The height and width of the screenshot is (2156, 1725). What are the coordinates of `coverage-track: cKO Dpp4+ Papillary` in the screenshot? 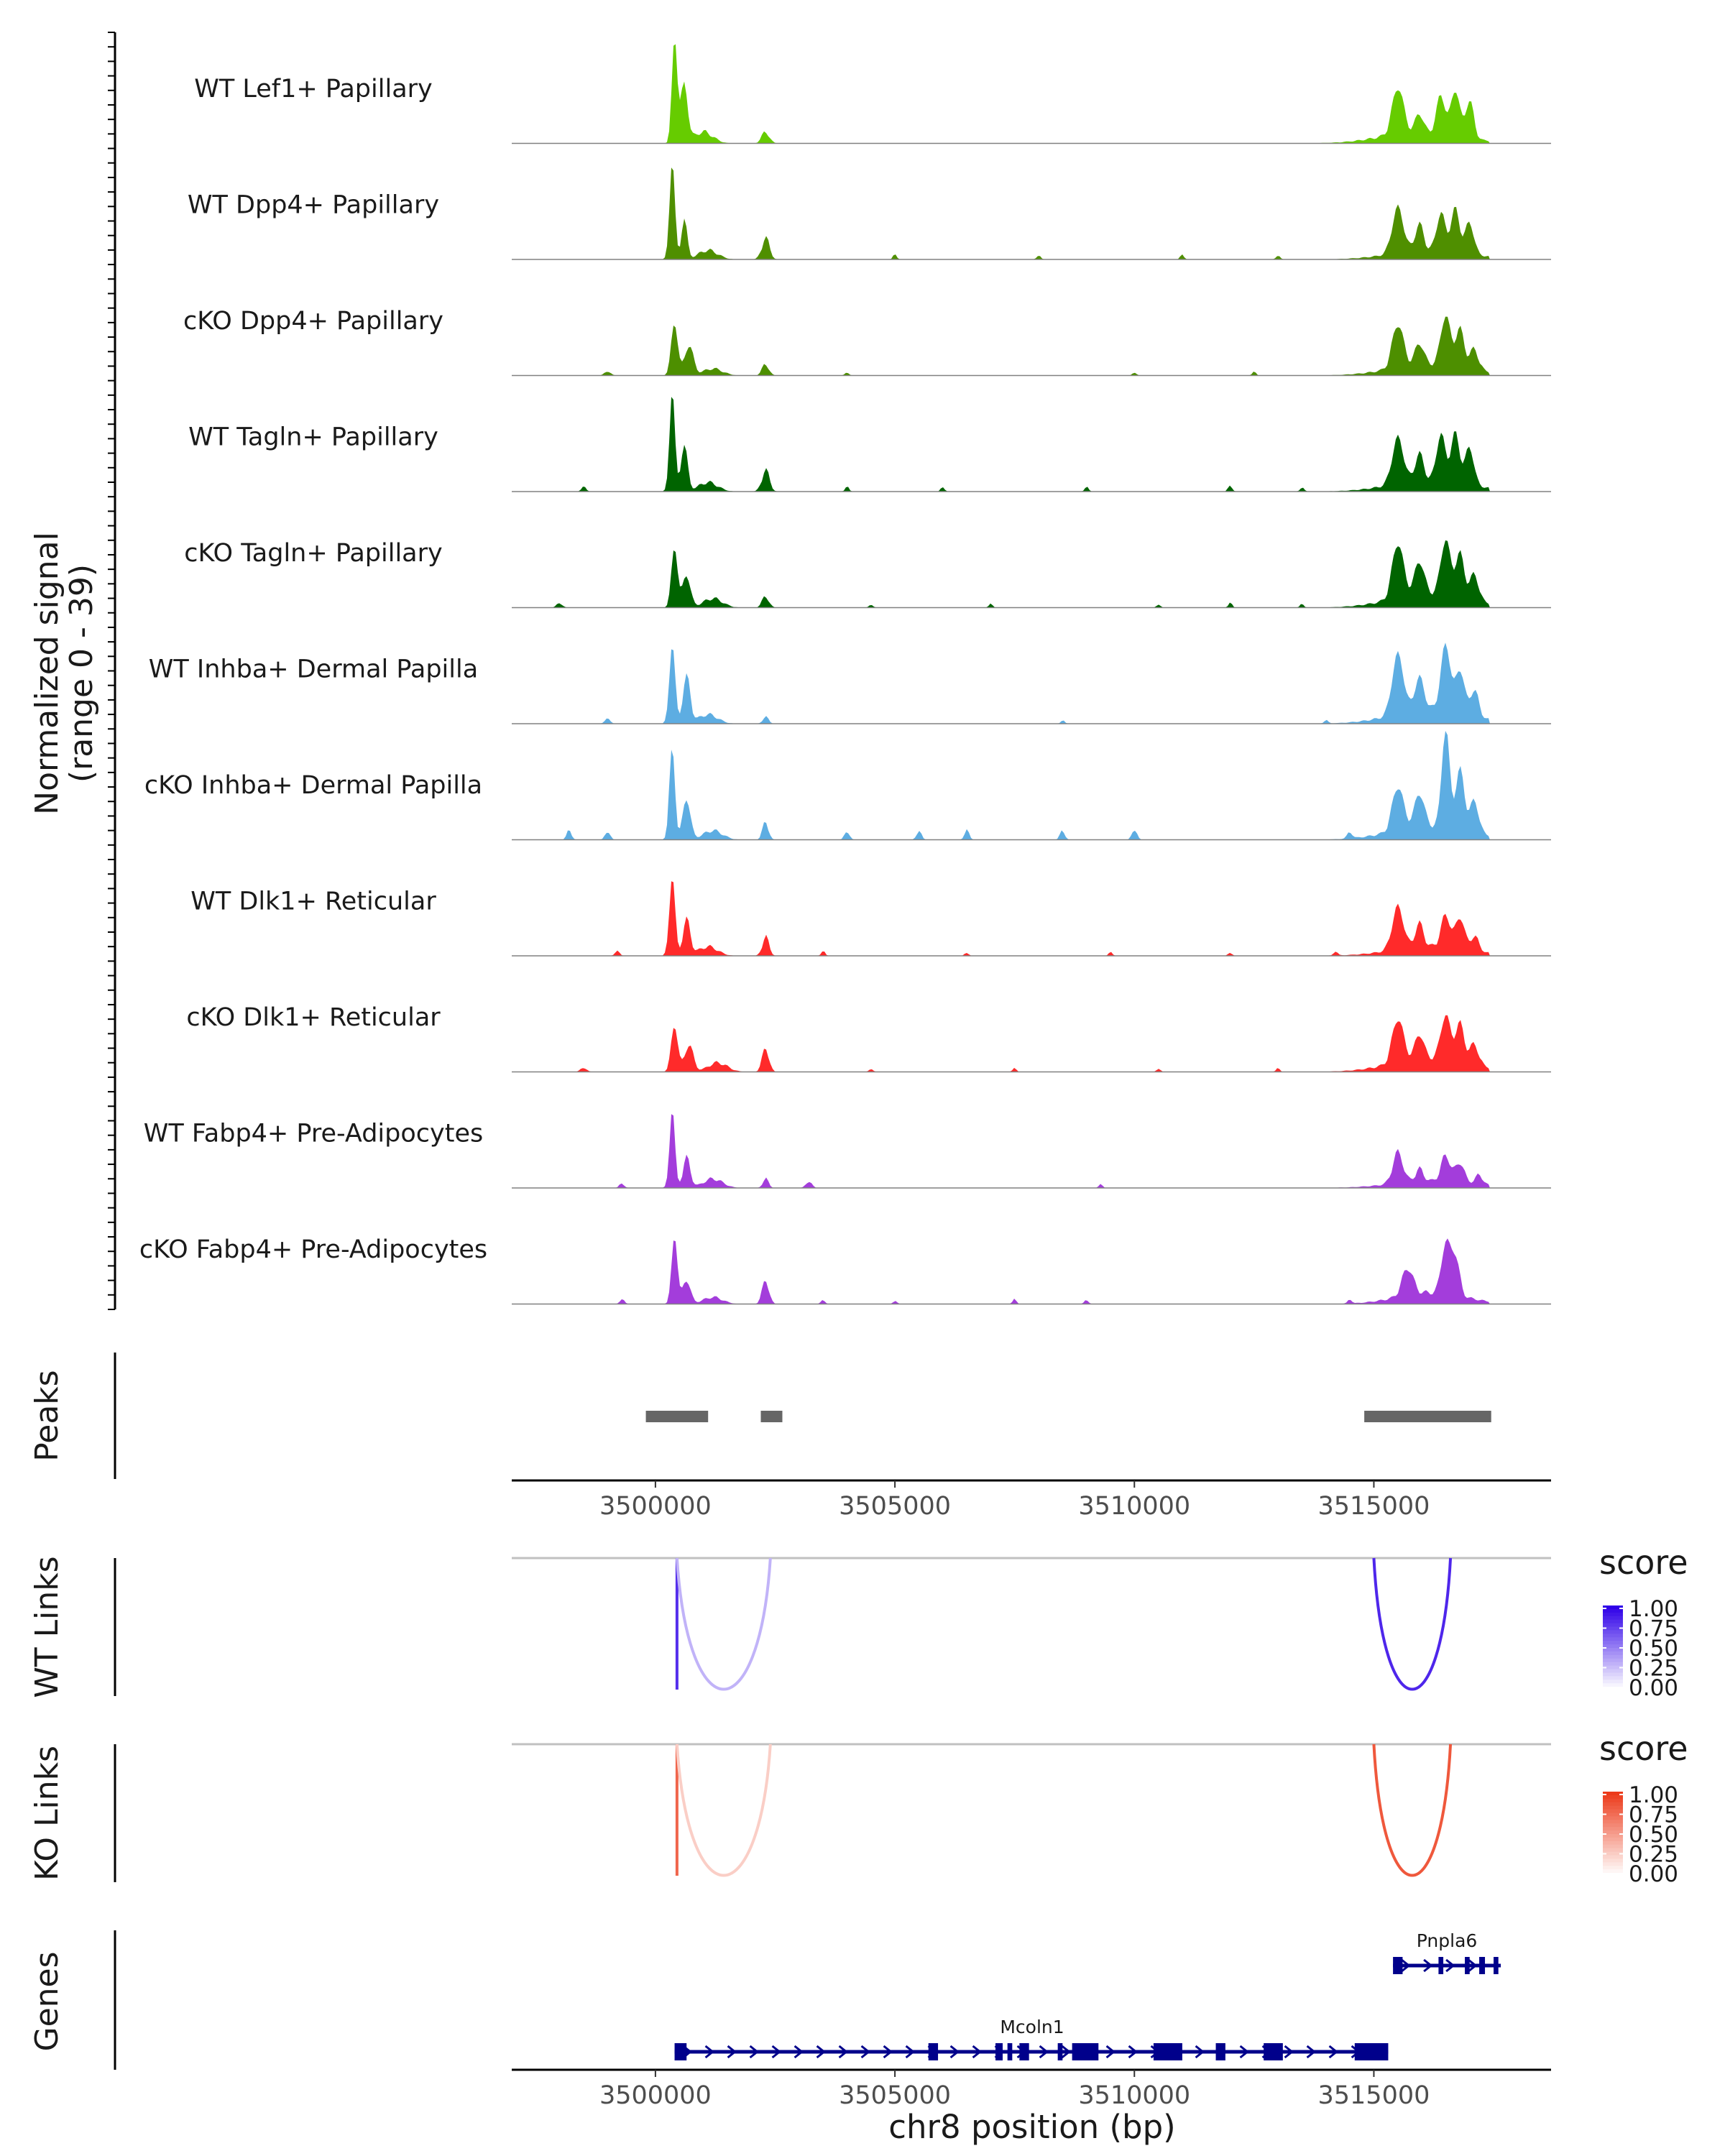 It's located at (867, 342).